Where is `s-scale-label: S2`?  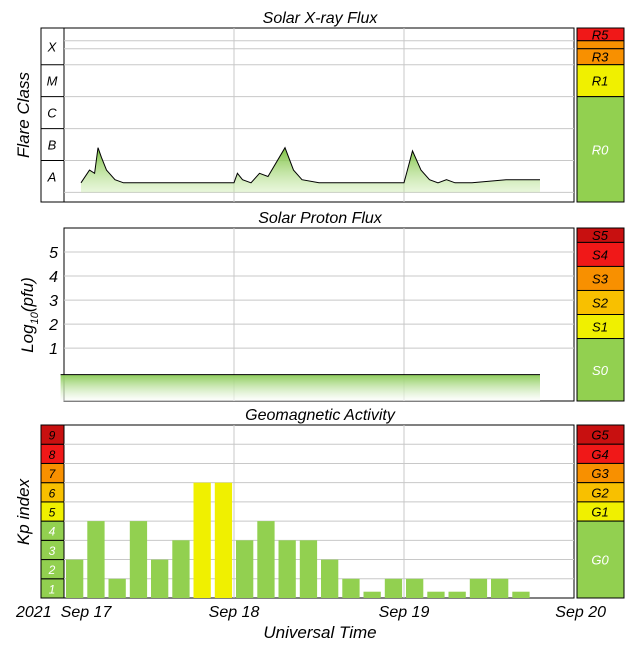 s-scale-label: S2 is located at coordinates (600, 302).